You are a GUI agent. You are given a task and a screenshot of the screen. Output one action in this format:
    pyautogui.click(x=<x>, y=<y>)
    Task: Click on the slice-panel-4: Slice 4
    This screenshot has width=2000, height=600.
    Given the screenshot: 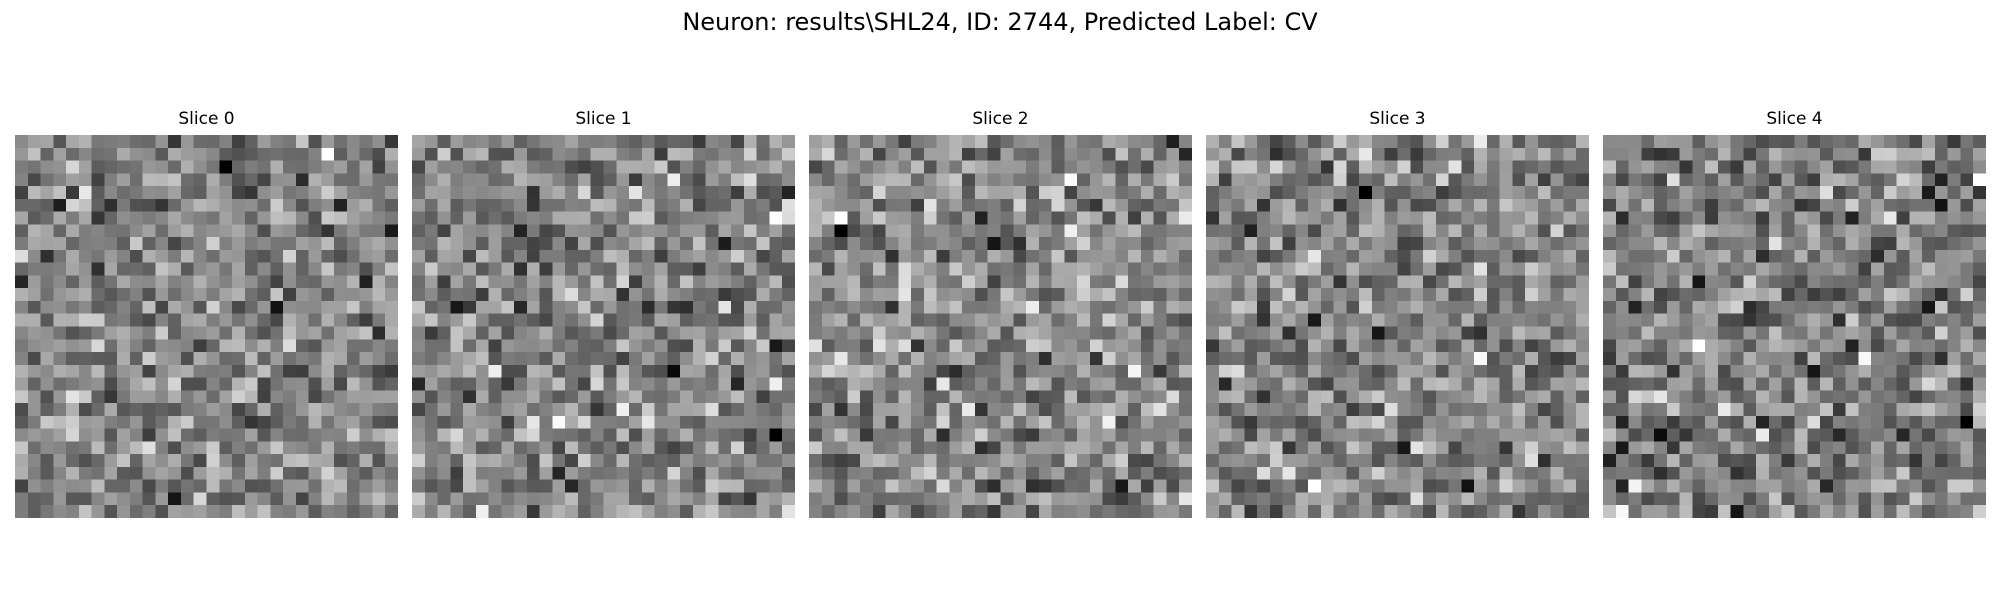 What is the action you would take?
    pyautogui.click(x=1794, y=313)
    